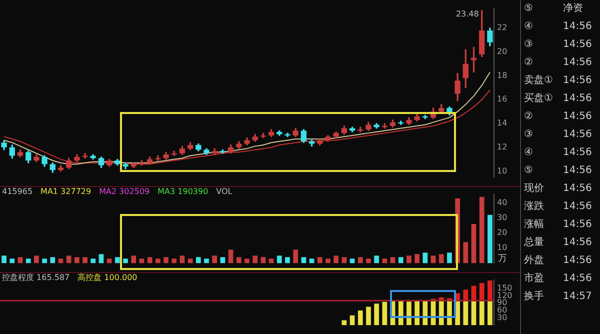  What do you see at coordinates (573, 9) in the screenshot?
I see `text: 净资` at bounding box center [573, 9].